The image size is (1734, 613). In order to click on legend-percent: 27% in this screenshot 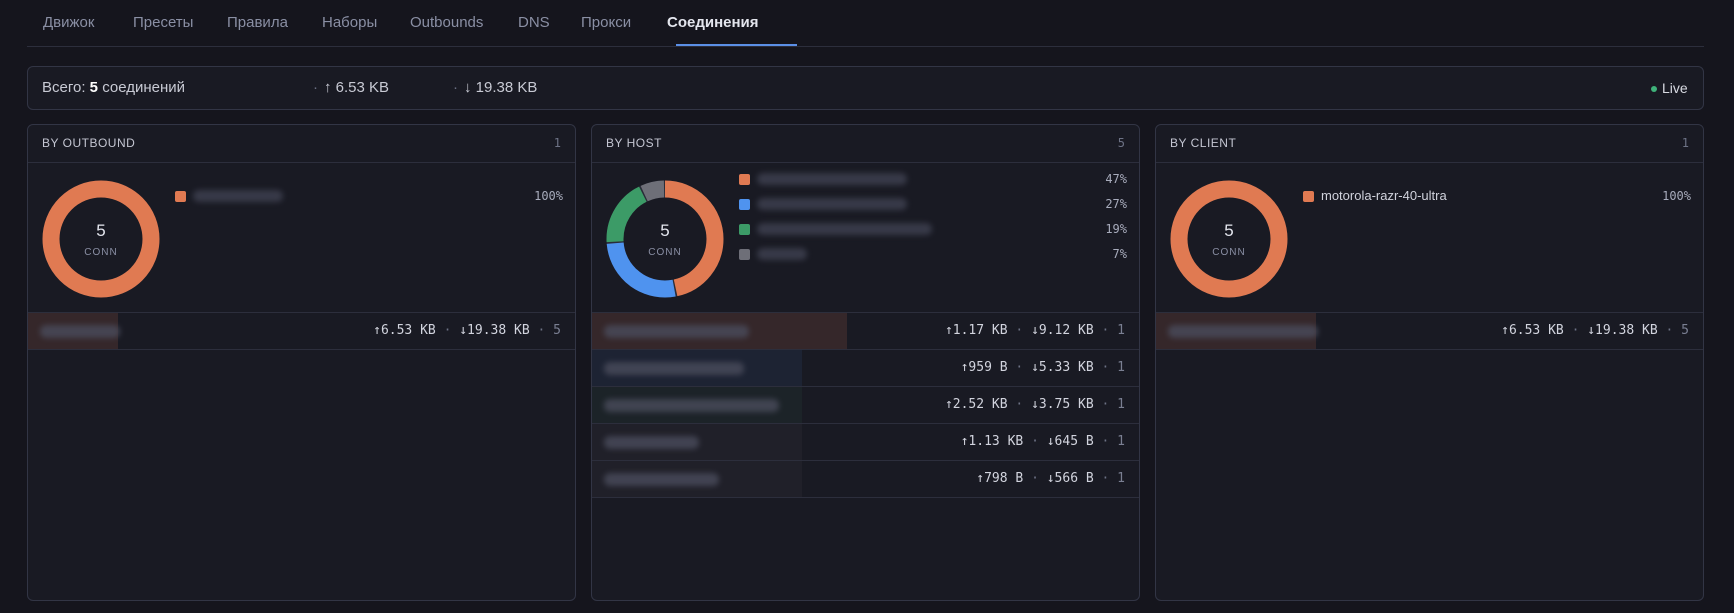, I will do `click(1116, 204)`.